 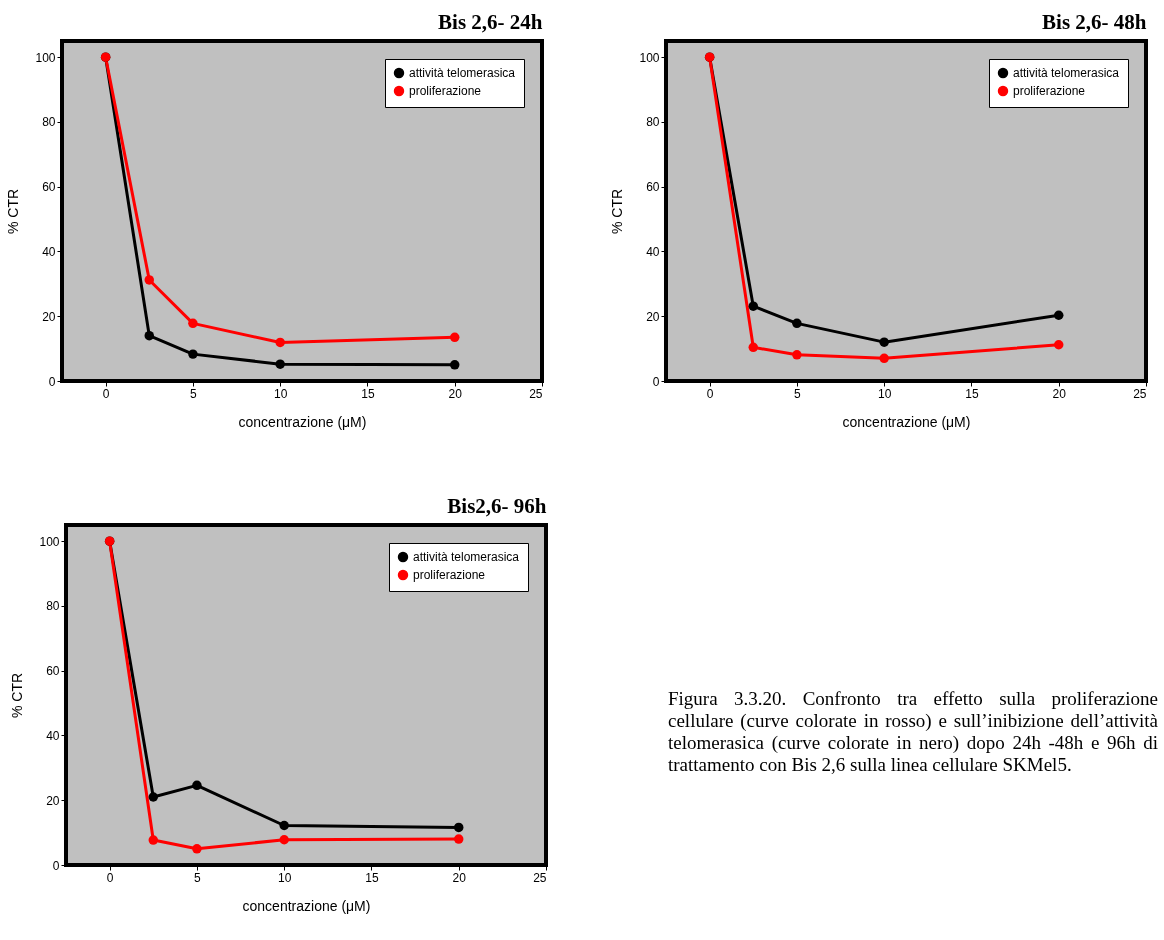 I want to click on text: Figura 3.3.20. Confronto tra effetto sulla proliferazione cellulare (curve colorate in rosso) e sull’inibizione dell’attività telomerasica (curve colorate in nero) dopo 24h -48h e 96h di trattamento con Bis 2,6 sulla linea cellulare SKMel5., so click(x=913, y=732).